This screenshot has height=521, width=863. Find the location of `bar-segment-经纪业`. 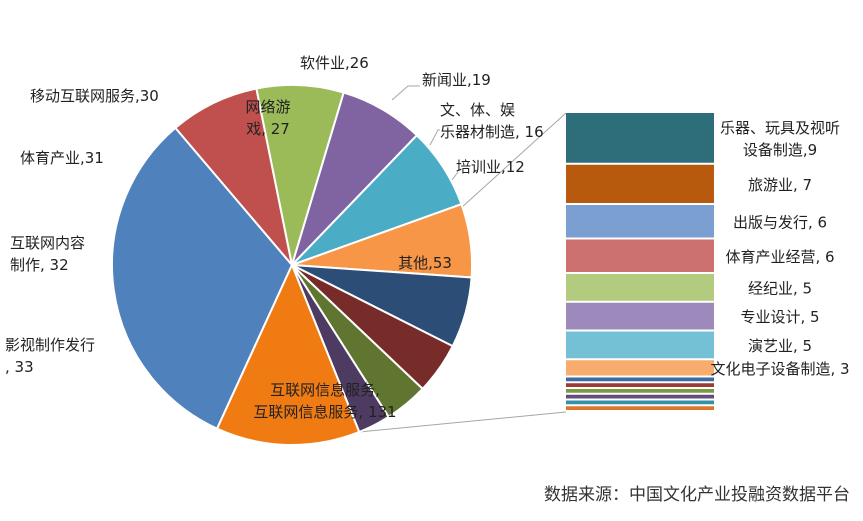

bar-segment-经纪业 is located at coordinates (640, 287).